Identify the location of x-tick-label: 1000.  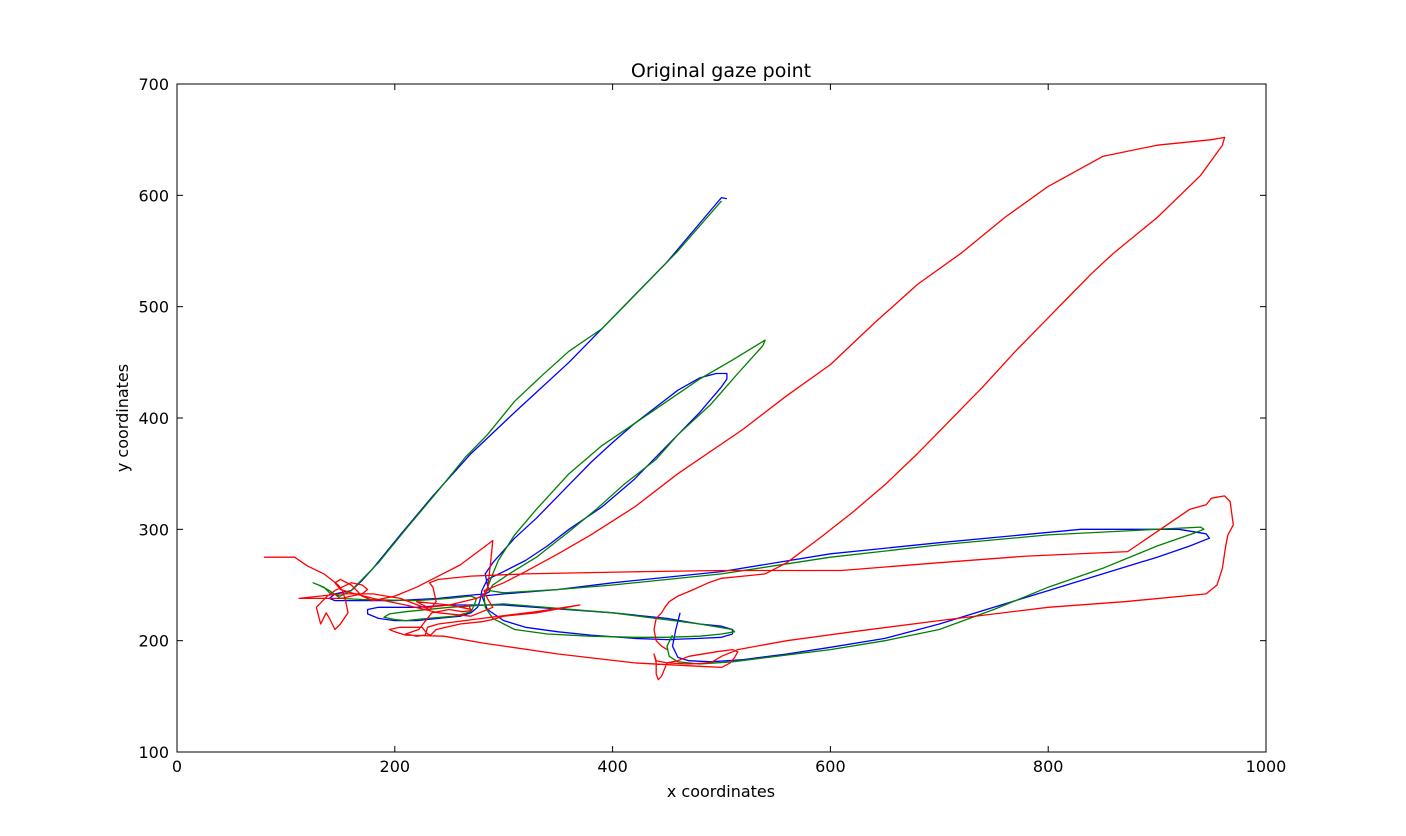
(1266, 766).